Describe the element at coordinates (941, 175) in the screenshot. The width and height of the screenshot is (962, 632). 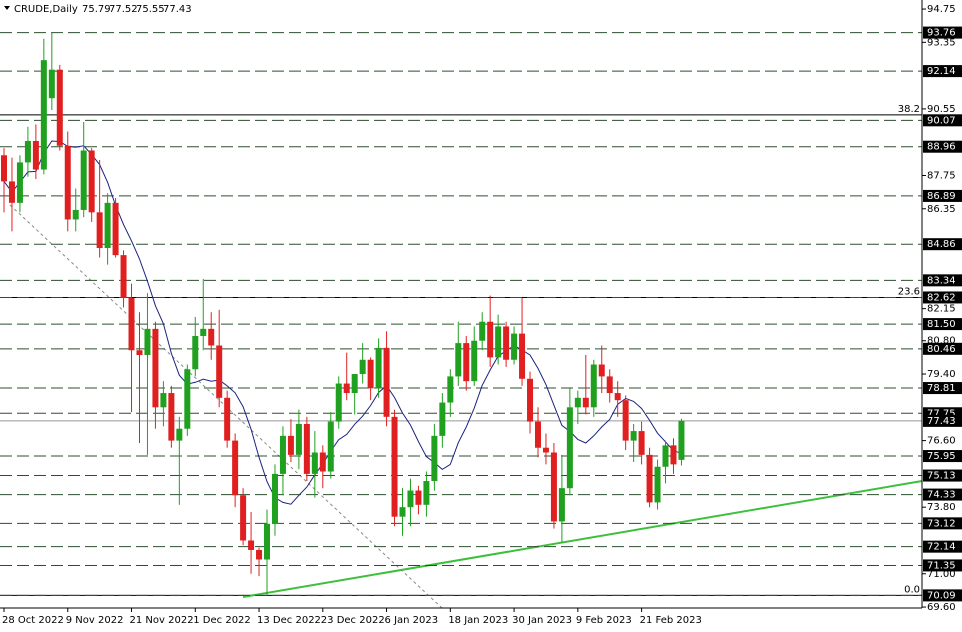
I see `y-tick-label: 87.75` at that location.